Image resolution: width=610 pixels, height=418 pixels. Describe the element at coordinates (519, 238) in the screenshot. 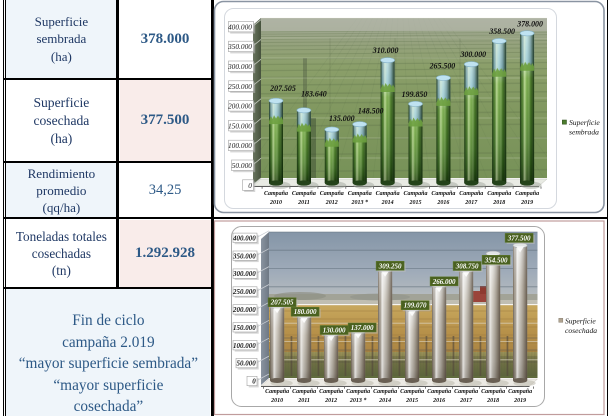

I see `svg-text: 377.500` at that location.